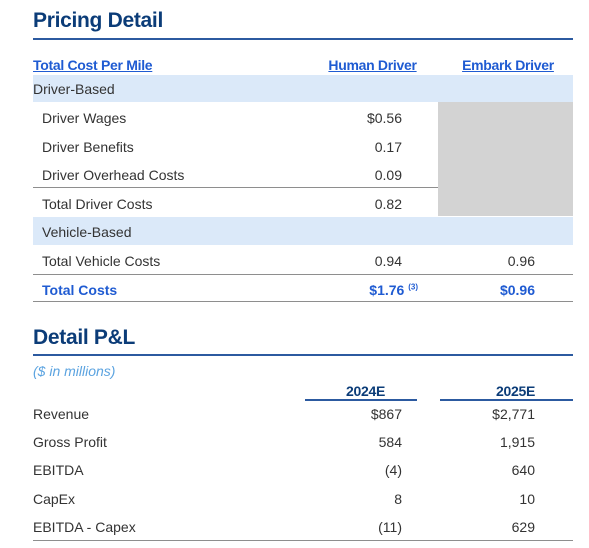 The height and width of the screenshot is (548, 589). Describe the element at coordinates (365, 391) in the screenshot. I see `year-2024-header: 2024E` at that location.